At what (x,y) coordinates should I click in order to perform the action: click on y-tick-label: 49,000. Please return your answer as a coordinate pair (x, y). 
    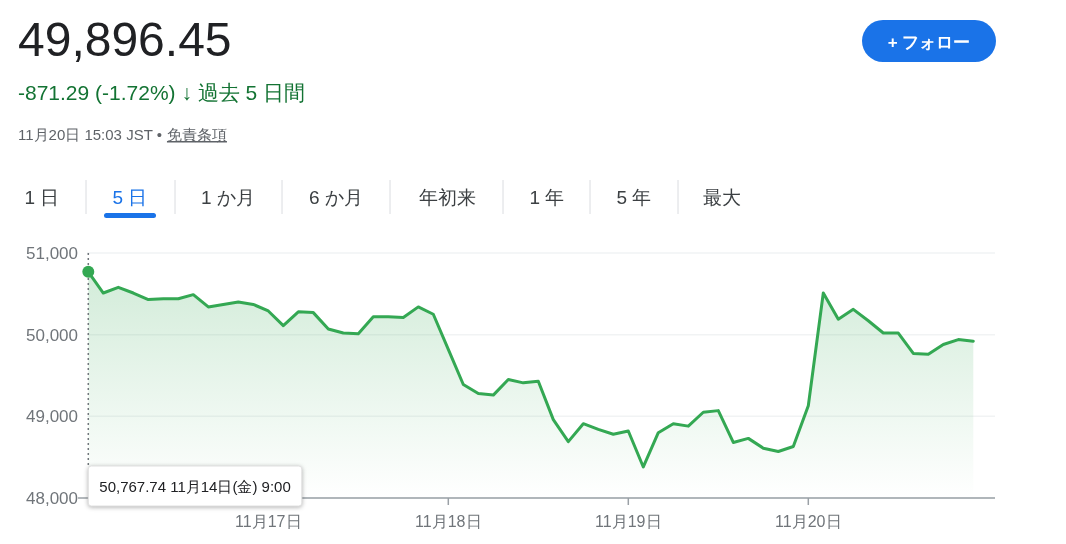
    Looking at the image, I should click on (52, 417).